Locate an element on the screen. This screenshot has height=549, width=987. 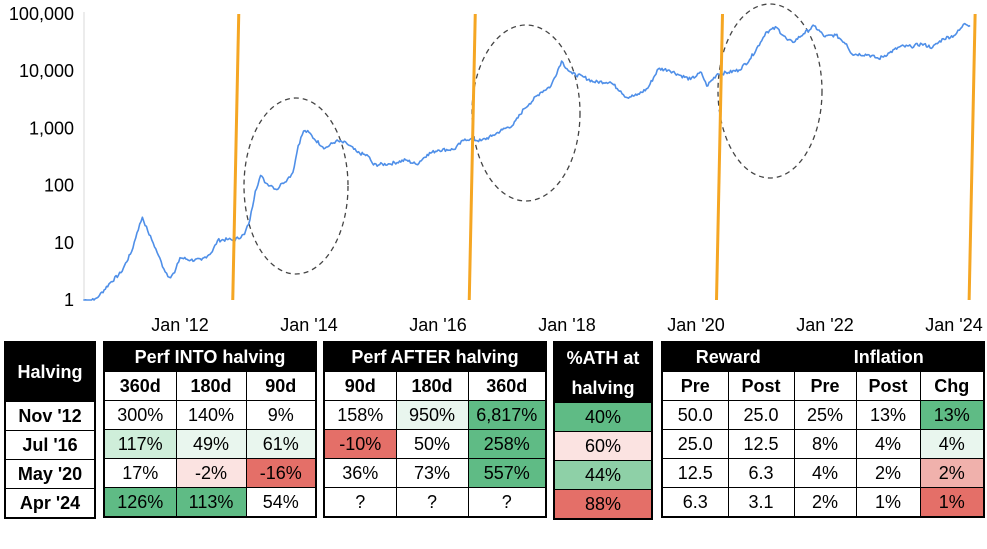
halving-row-label: Apr '24 is located at coordinates (50, 503).